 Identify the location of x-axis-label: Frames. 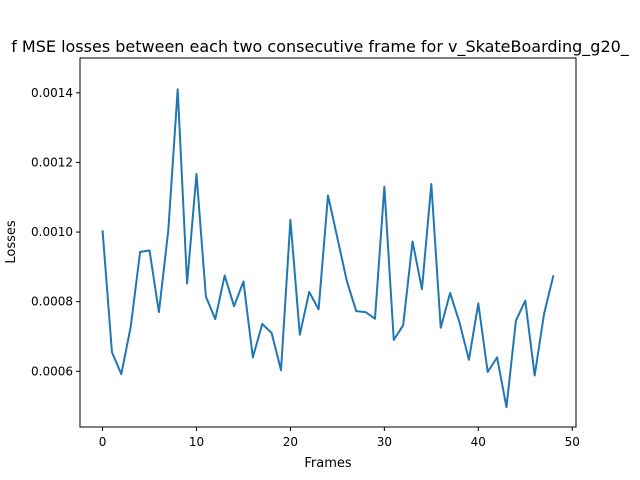
(328, 463).